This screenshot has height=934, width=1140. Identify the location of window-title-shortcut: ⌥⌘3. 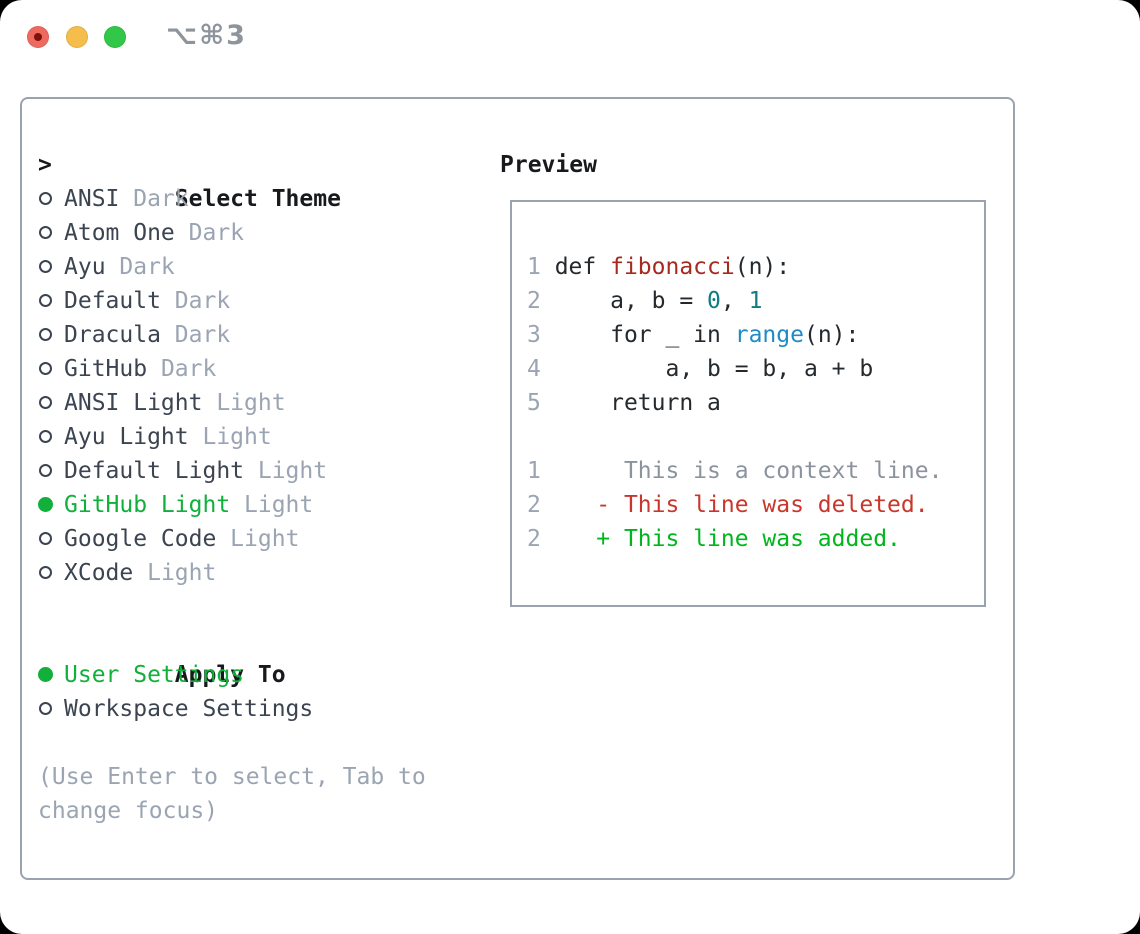
(206, 35).